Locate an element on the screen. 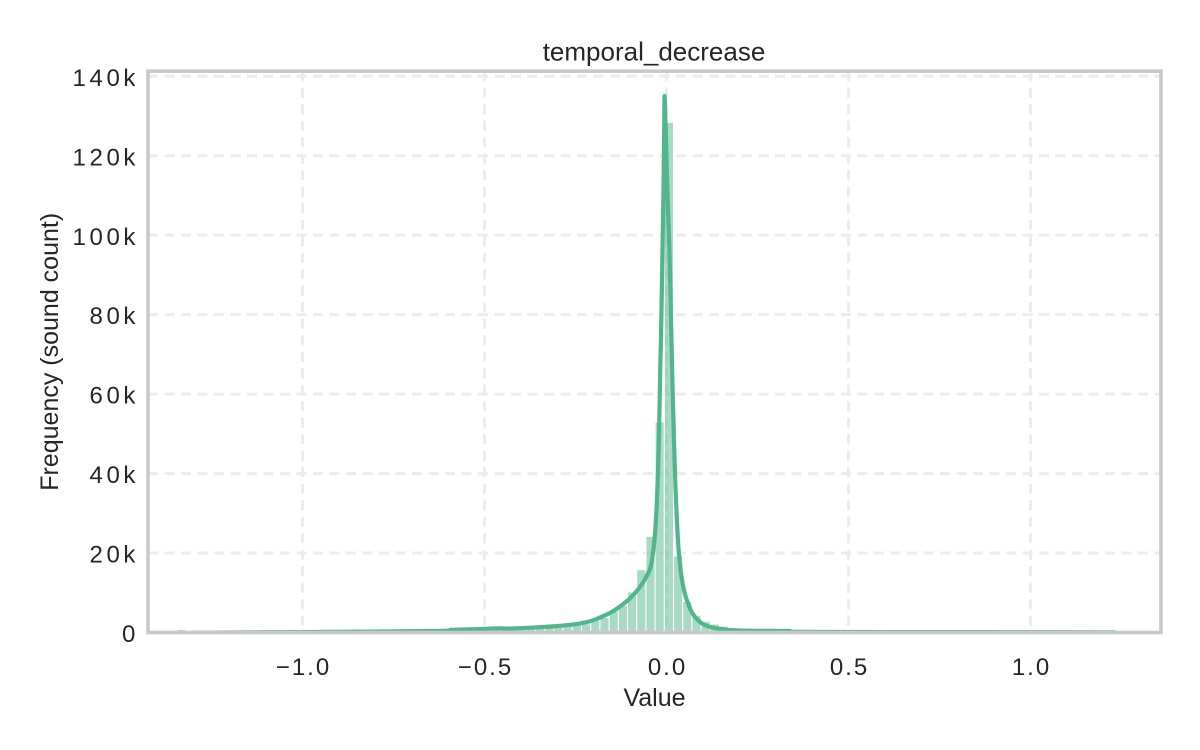 Image resolution: width=1200 pixels, height=750 pixels. svg-text: 20k is located at coordinates (115, 555).